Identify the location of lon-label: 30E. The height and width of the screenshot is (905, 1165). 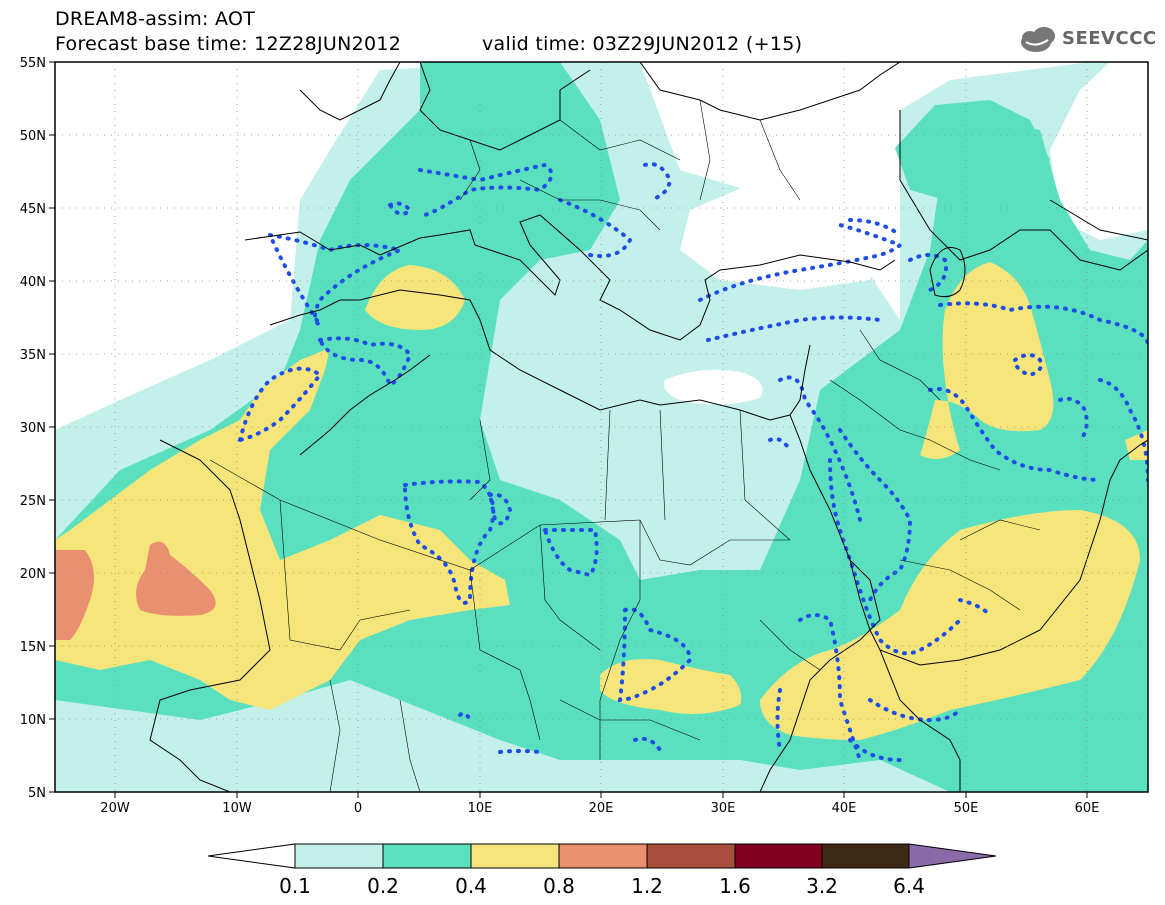
(723, 808).